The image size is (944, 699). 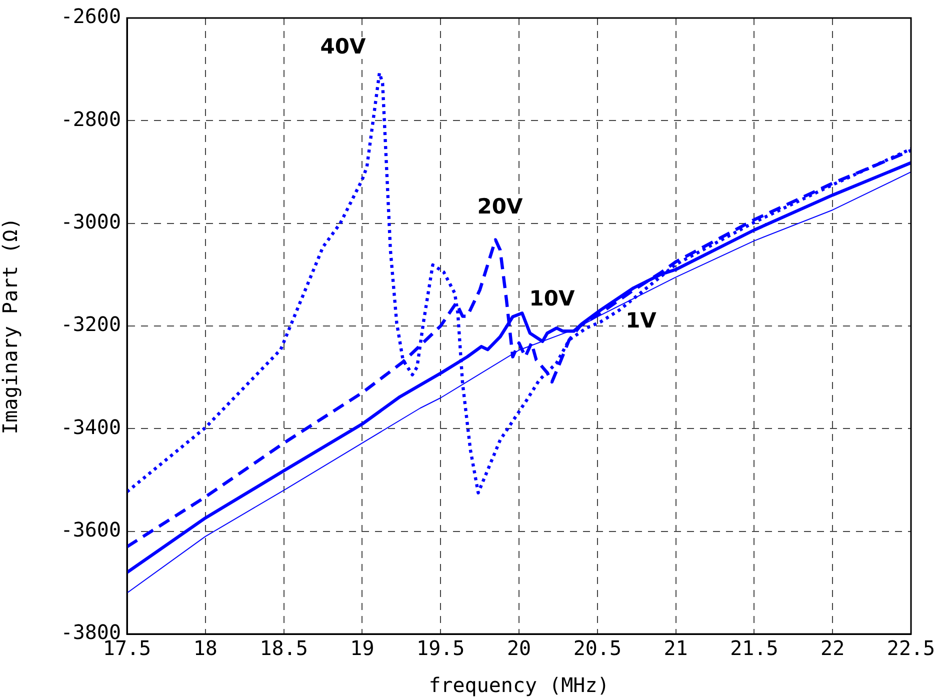 I want to click on series-label: 20V, so click(x=500, y=206).